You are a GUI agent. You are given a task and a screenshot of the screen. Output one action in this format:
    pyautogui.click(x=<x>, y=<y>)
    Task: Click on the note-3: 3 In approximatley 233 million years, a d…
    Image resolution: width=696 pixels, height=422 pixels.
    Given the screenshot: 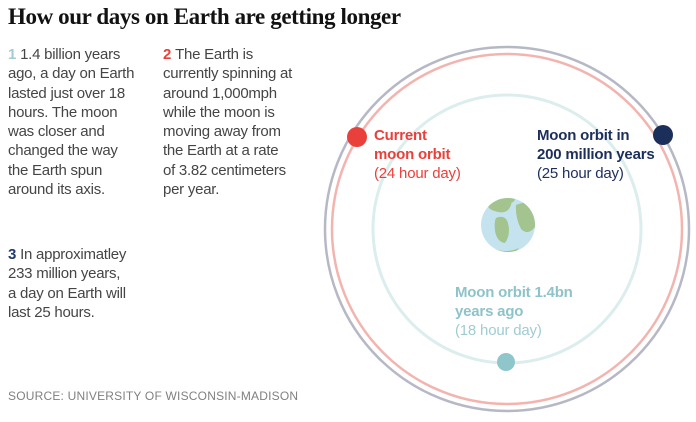 What is the action you would take?
    pyautogui.click(x=88, y=283)
    